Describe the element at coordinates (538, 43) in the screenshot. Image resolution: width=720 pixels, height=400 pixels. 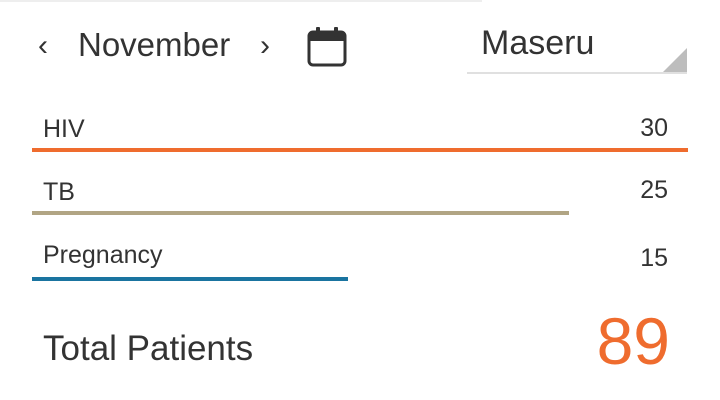
I see `location-selected-value: Maseru` at that location.